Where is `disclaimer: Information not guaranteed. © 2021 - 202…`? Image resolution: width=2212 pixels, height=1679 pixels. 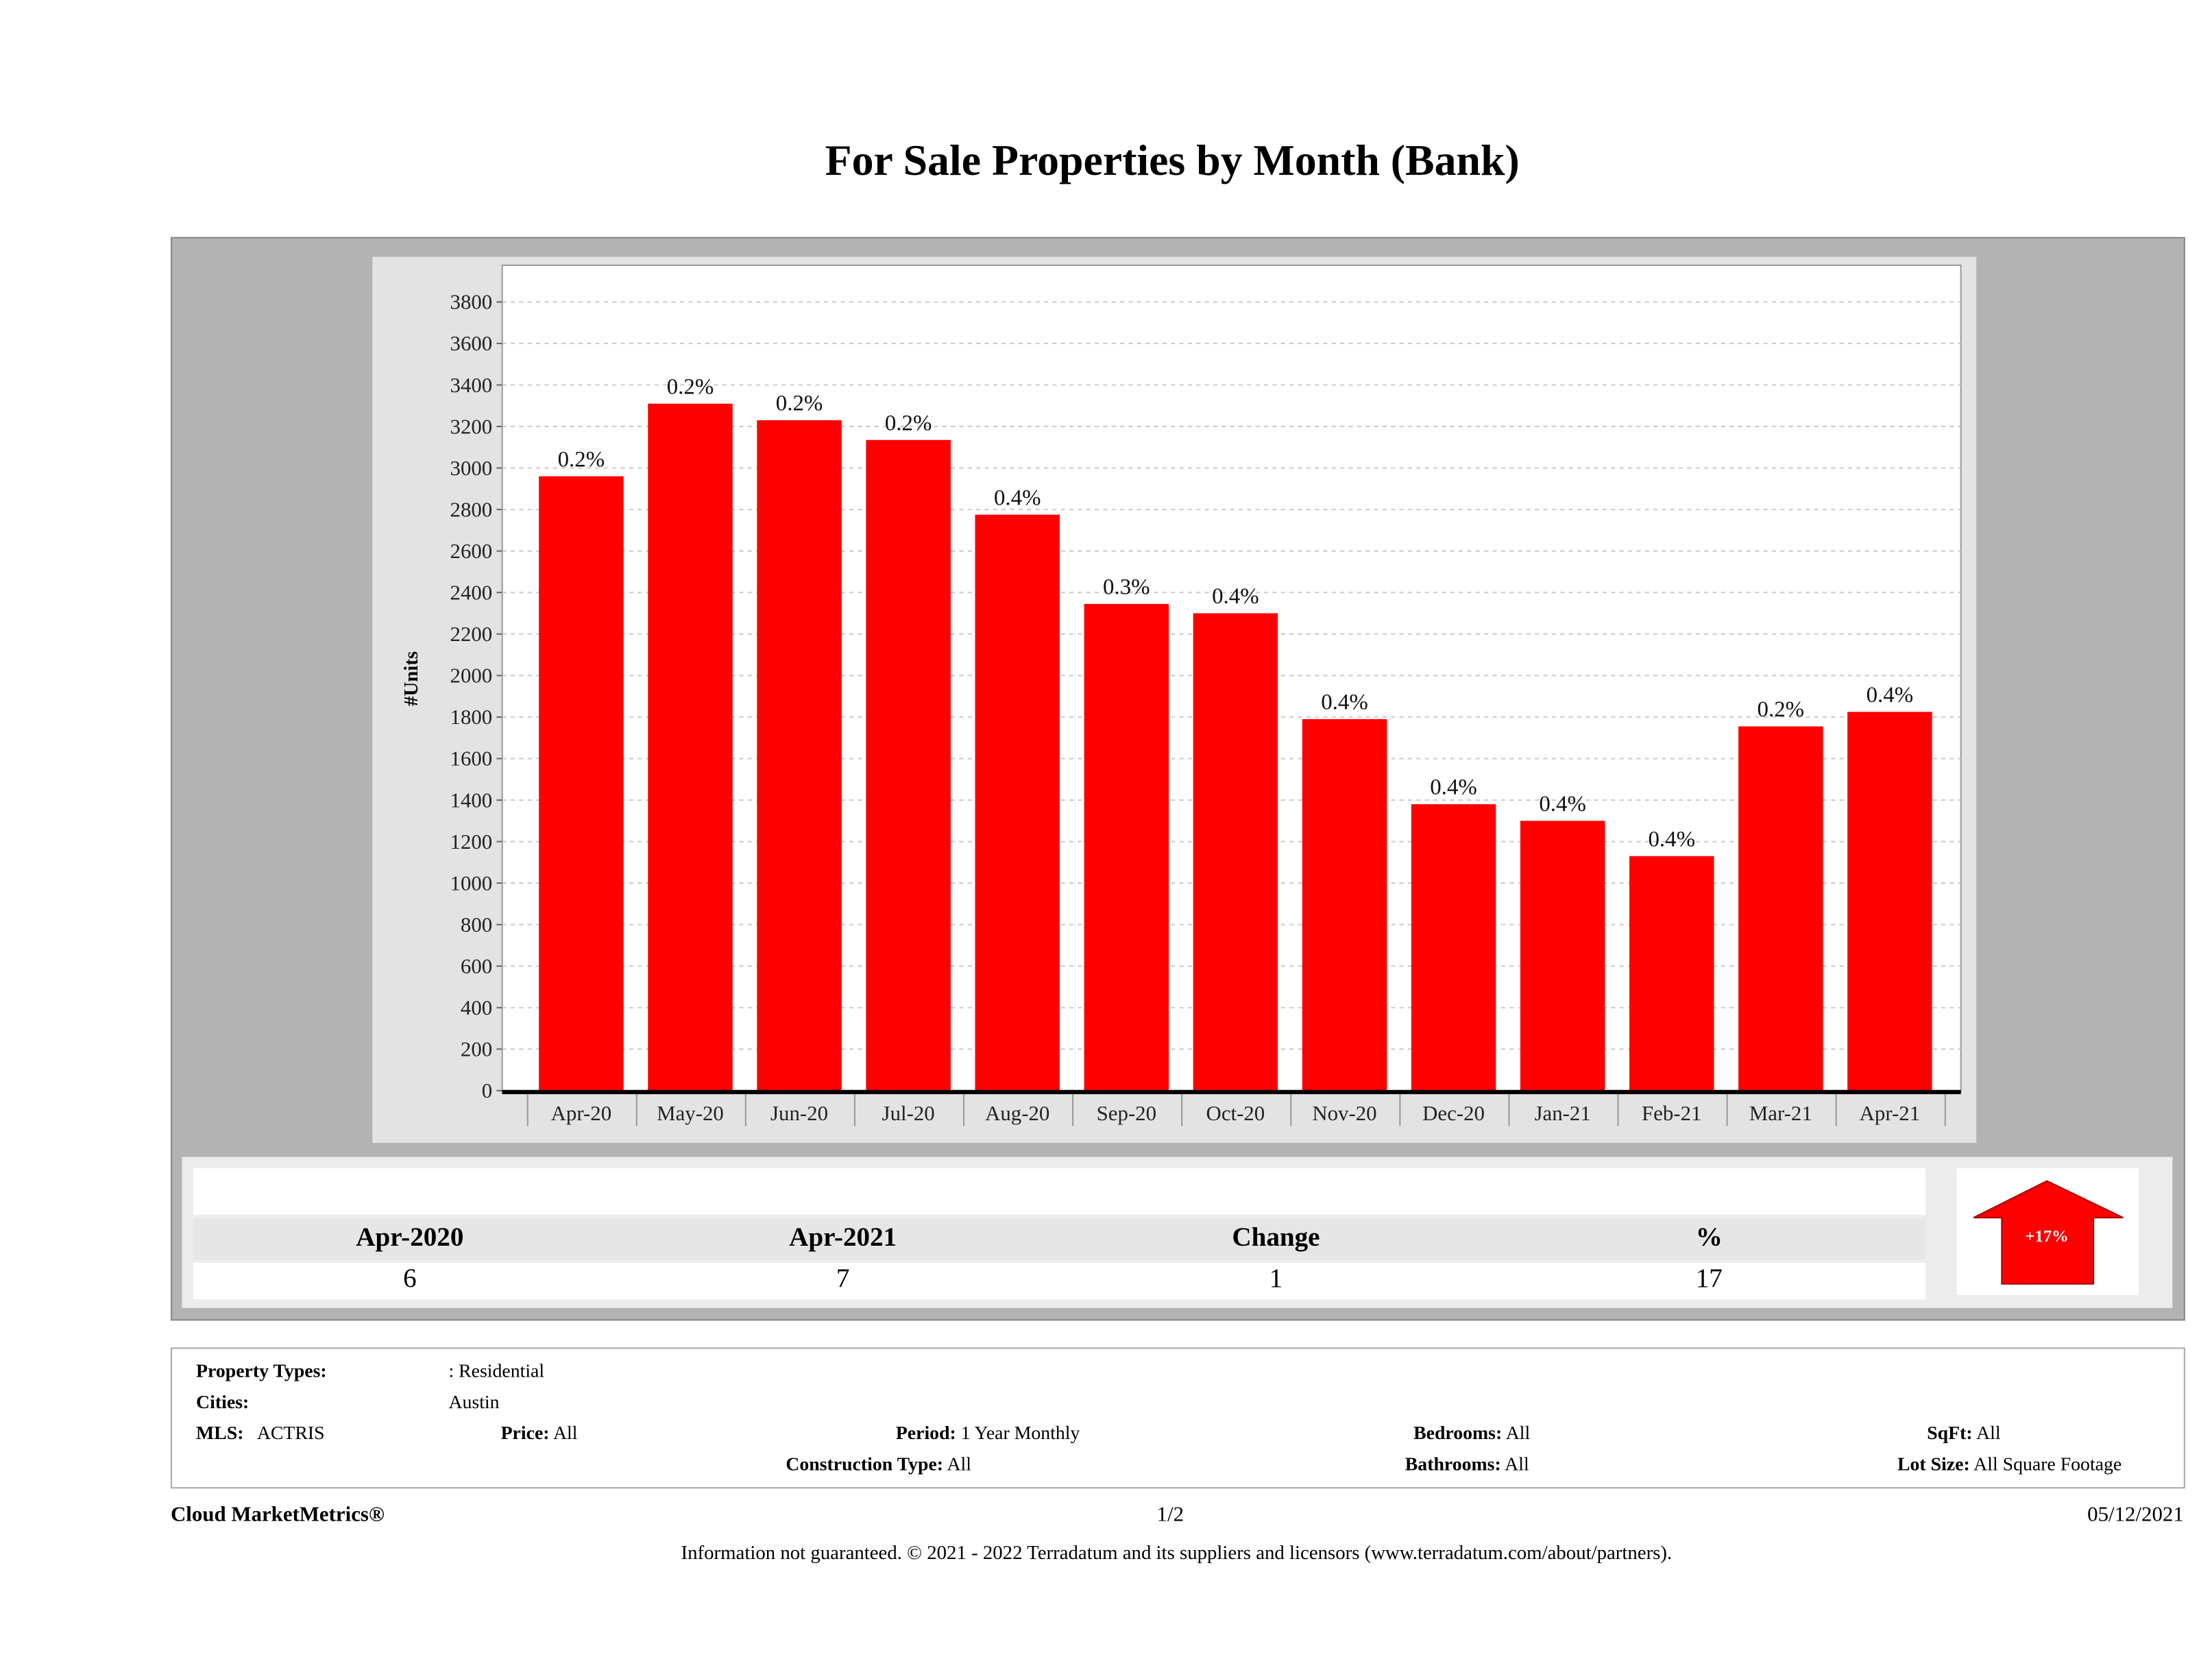 disclaimer: Information not guaranteed. © 2021 - 202… is located at coordinates (1177, 1554).